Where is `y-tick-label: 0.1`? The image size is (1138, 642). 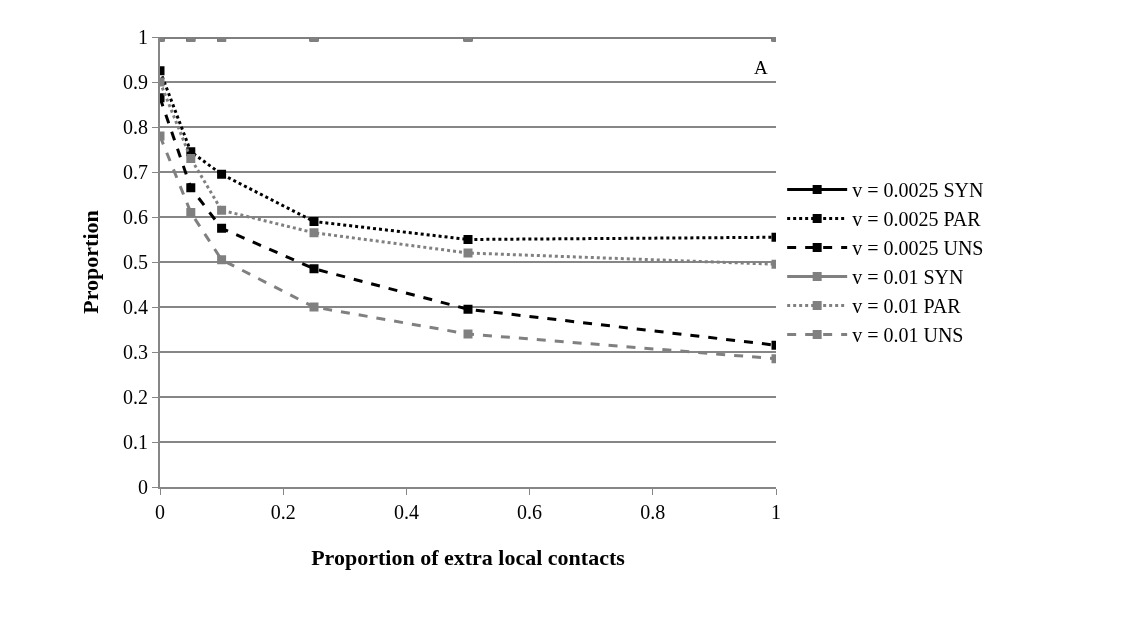
y-tick-label: 0.1 is located at coordinates (135, 442).